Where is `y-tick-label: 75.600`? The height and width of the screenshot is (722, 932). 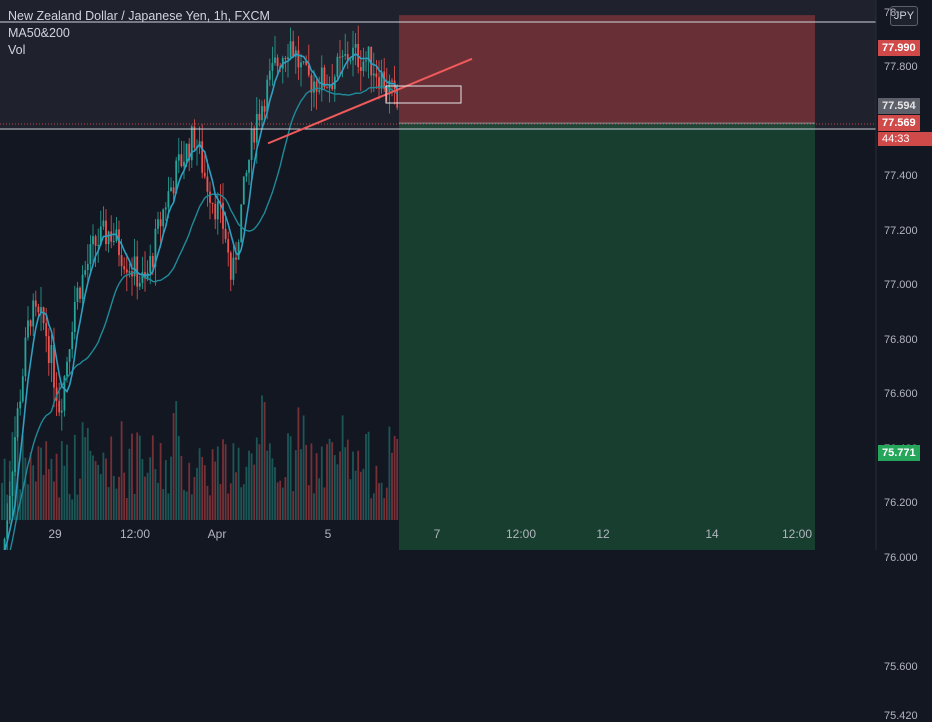 y-tick-label: 75.600 is located at coordinates (901, 667).